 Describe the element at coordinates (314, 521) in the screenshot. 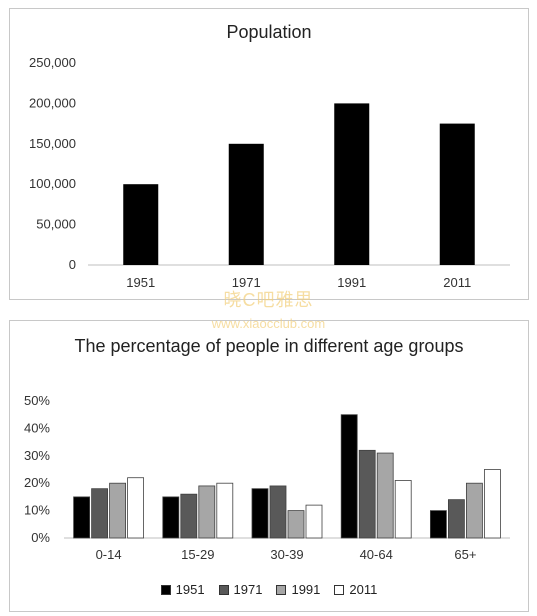

I see `age-bar-30-39-2011` at that location.